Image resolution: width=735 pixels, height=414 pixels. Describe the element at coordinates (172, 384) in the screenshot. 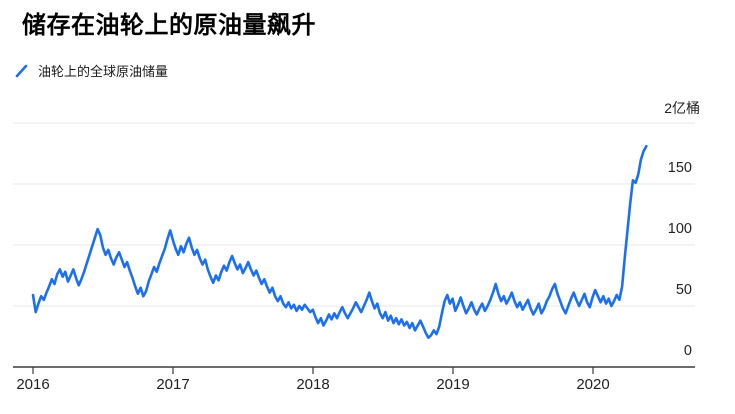

I see `x-axis-label: 2017` at that location.